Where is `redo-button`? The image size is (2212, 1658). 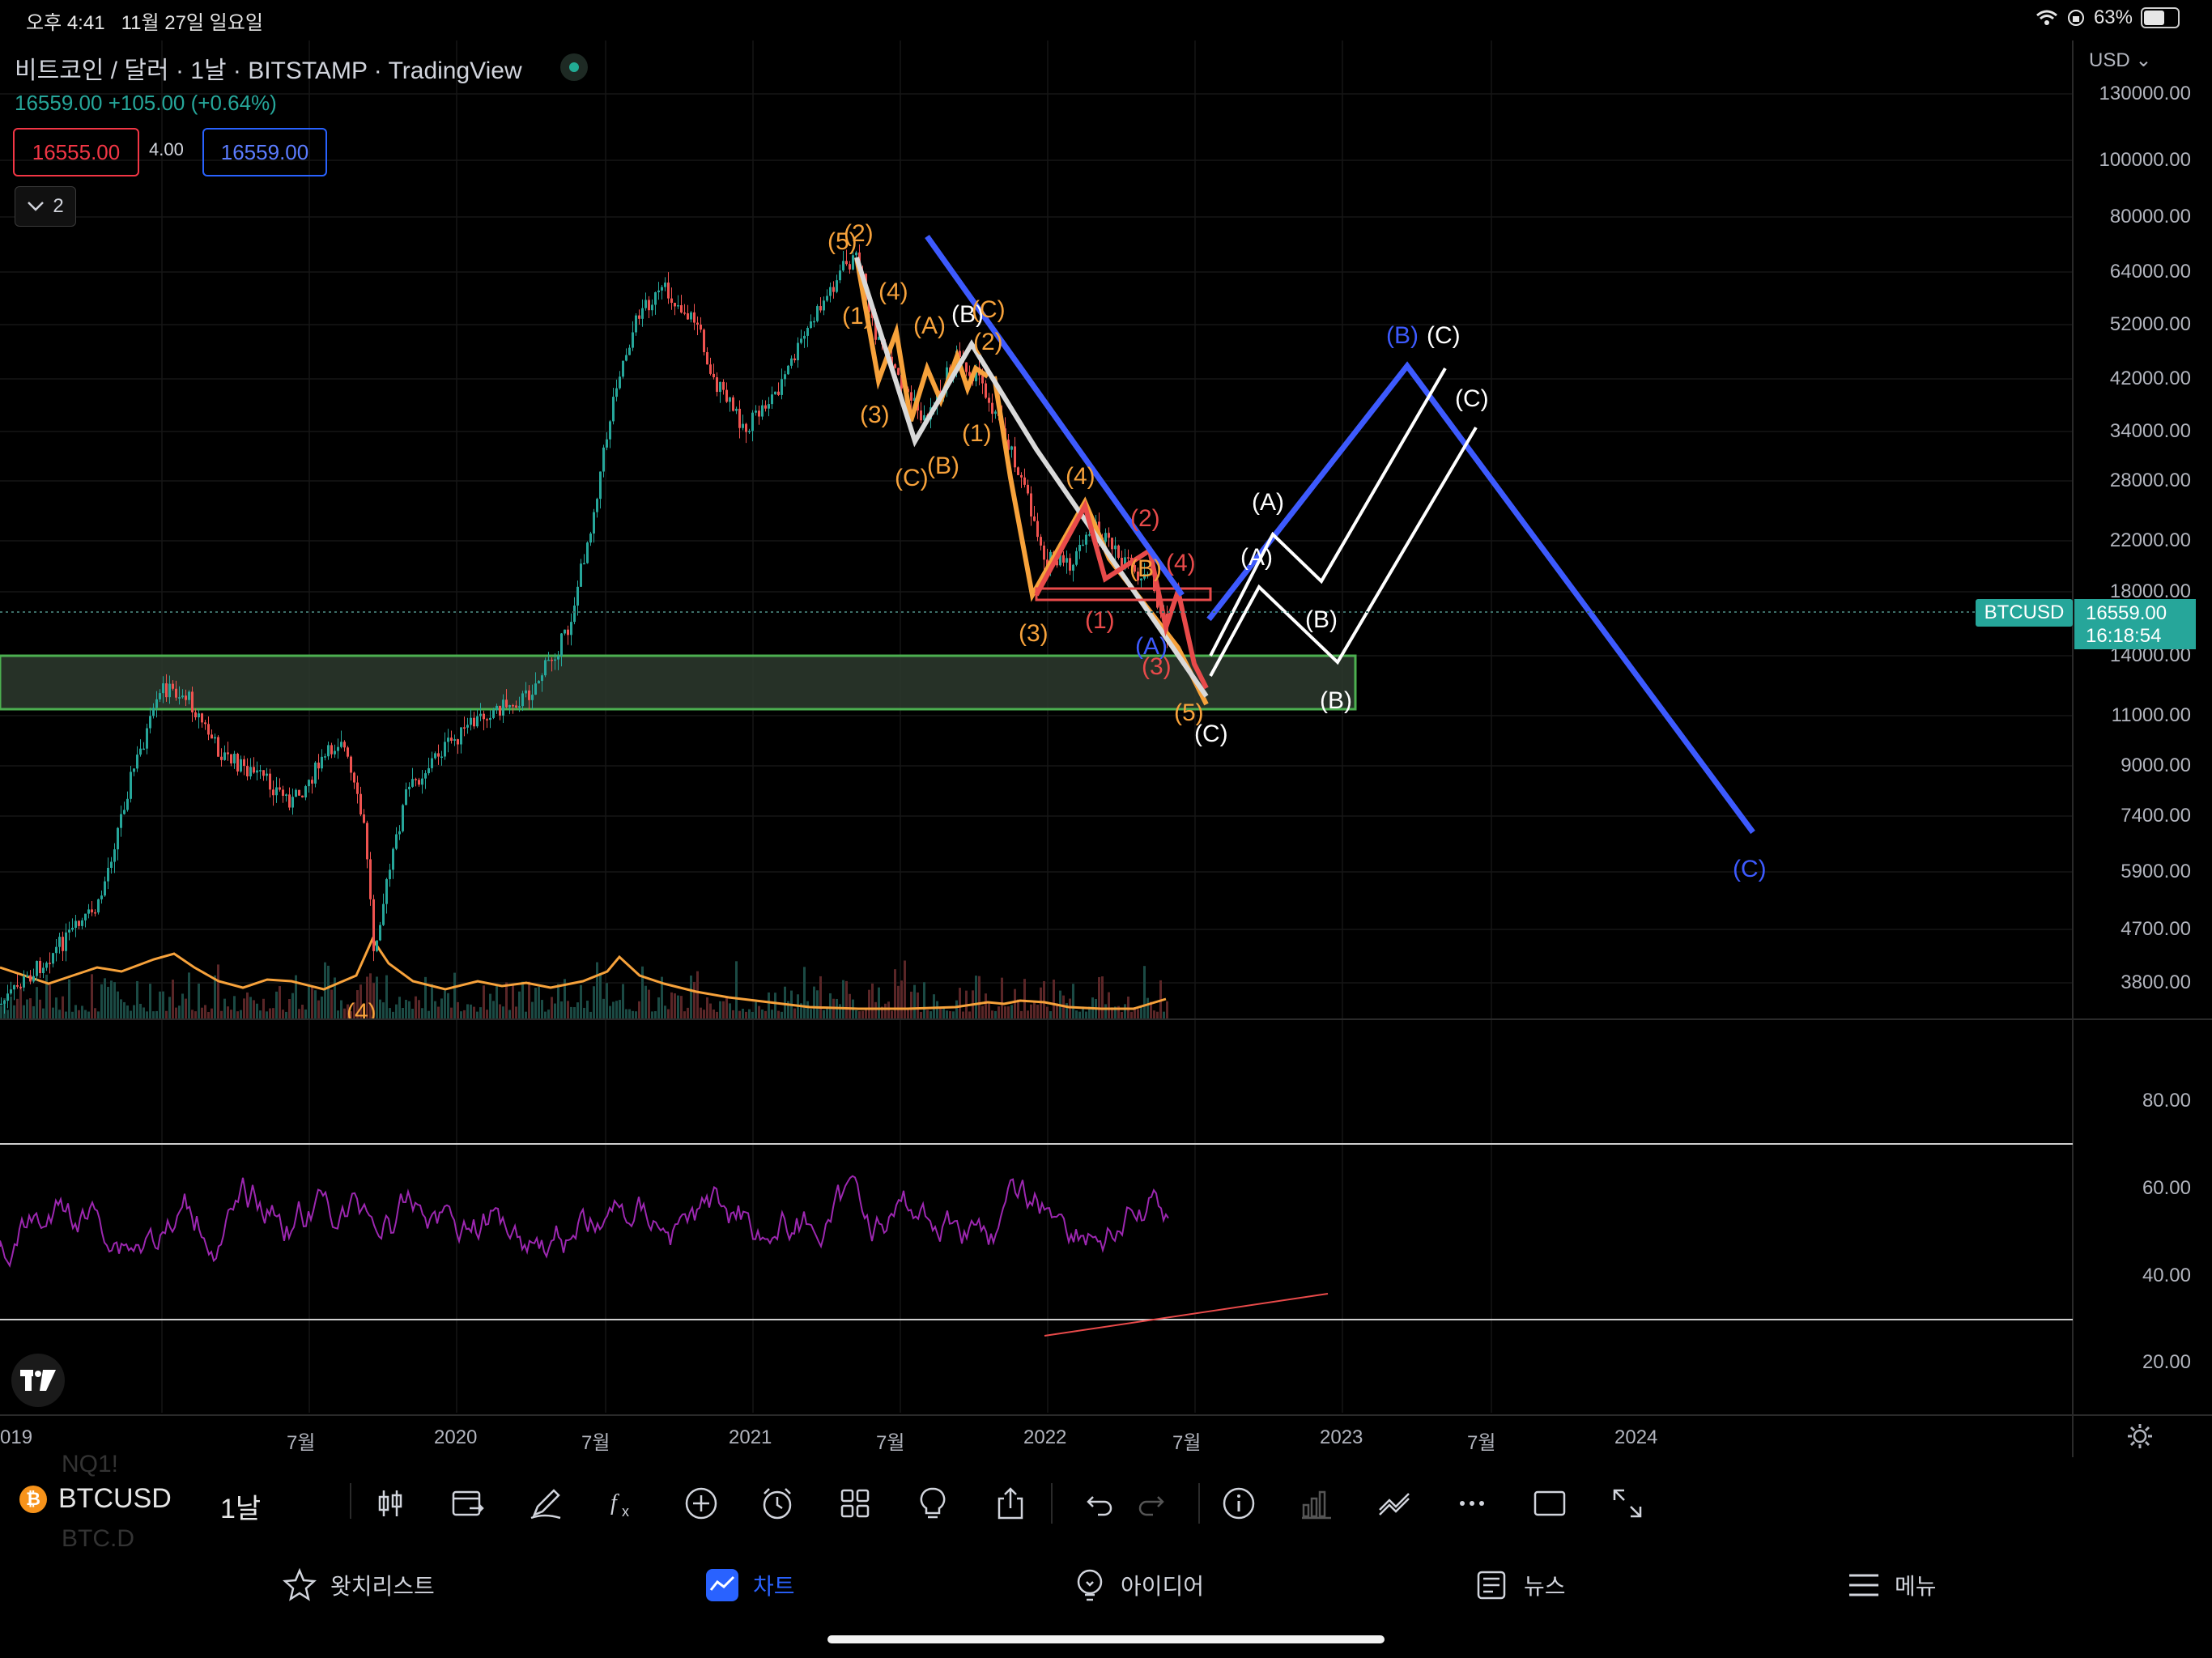
redo-button is located at coordinates (1154, 1503).